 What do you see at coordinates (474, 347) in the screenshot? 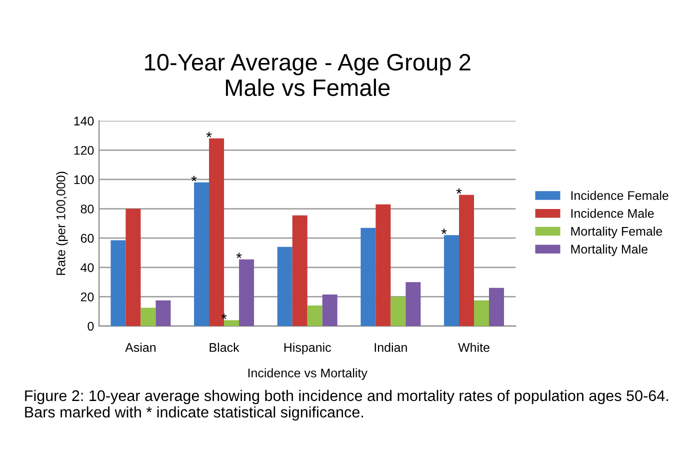
I see `x-tick-label: White` at bounding box center [474, 347].